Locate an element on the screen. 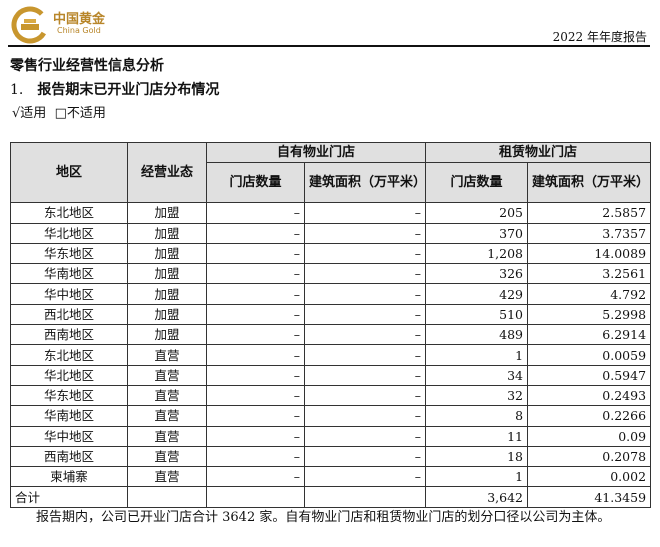 The height and width of the screenshot is (547, 660). table-row: 华中地区 直营 – –11 0.09 is located at coordinates (331, 436).